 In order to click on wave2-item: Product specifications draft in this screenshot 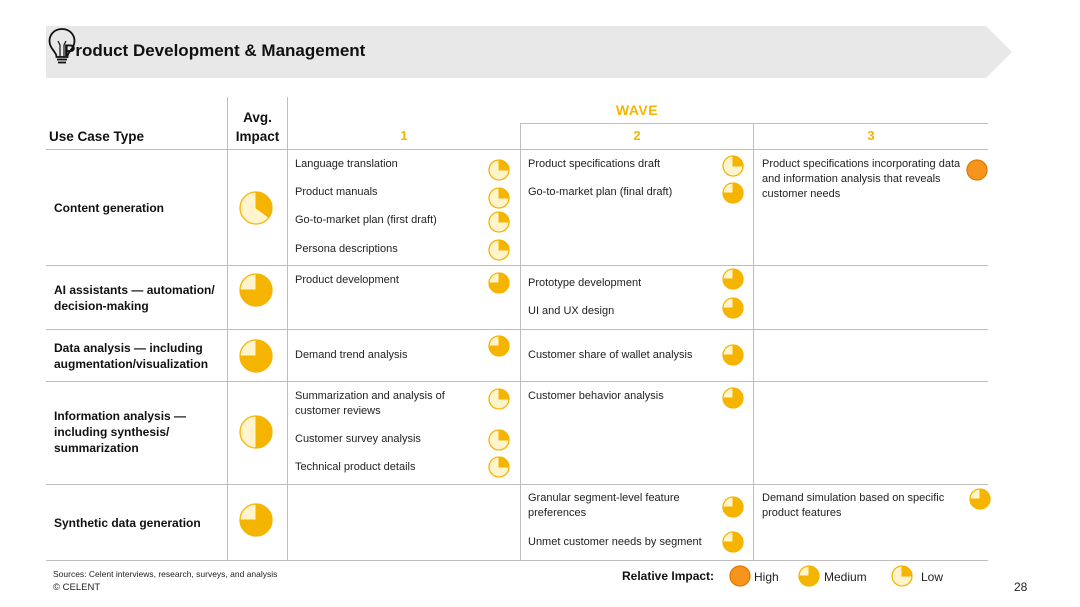, I will do `click(594, 164)`.